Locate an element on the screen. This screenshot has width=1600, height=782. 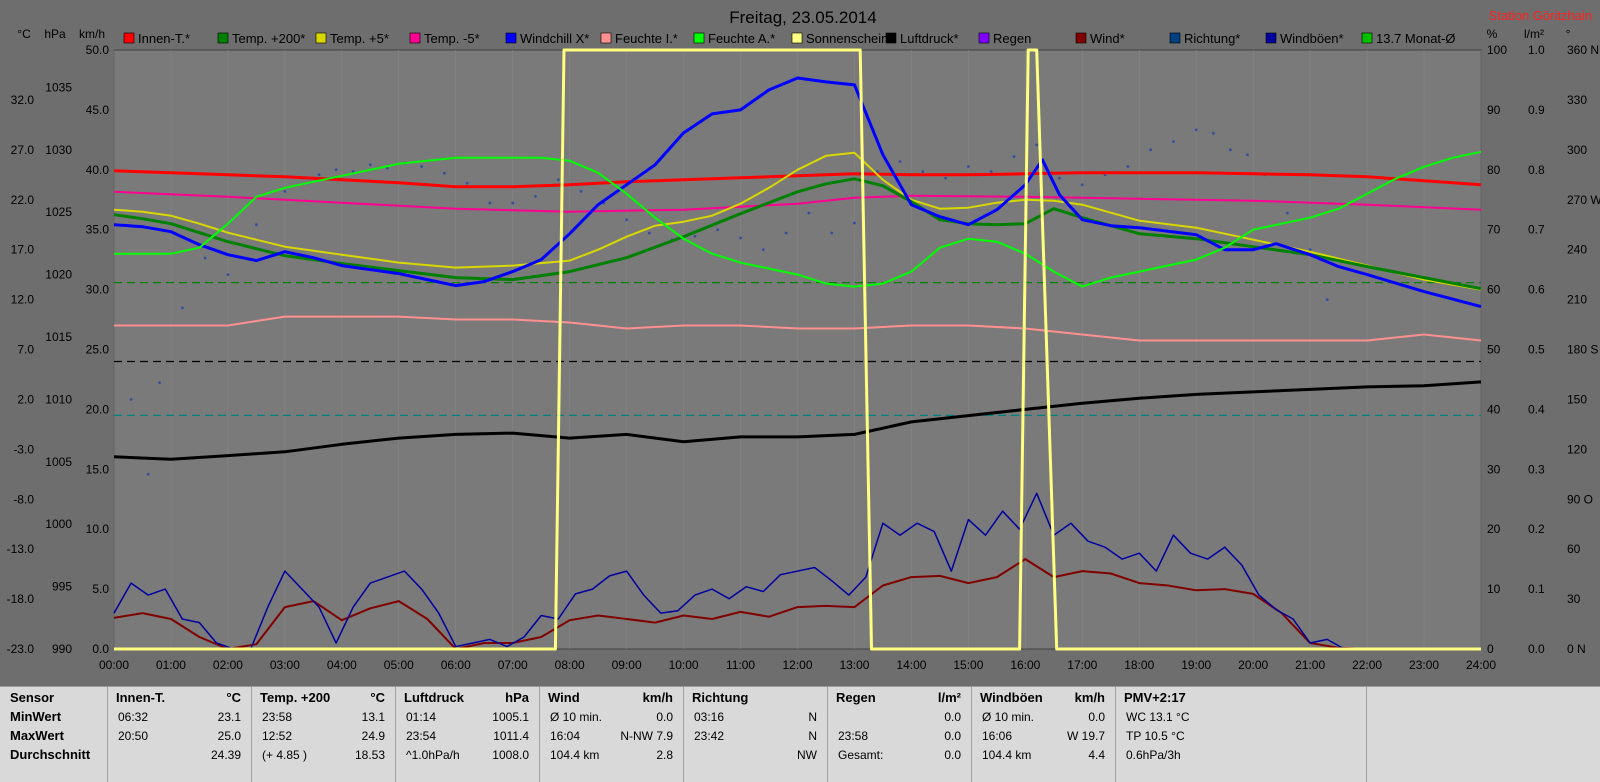
stats-panel-title: Richtung is located at coordinates (720, 697).